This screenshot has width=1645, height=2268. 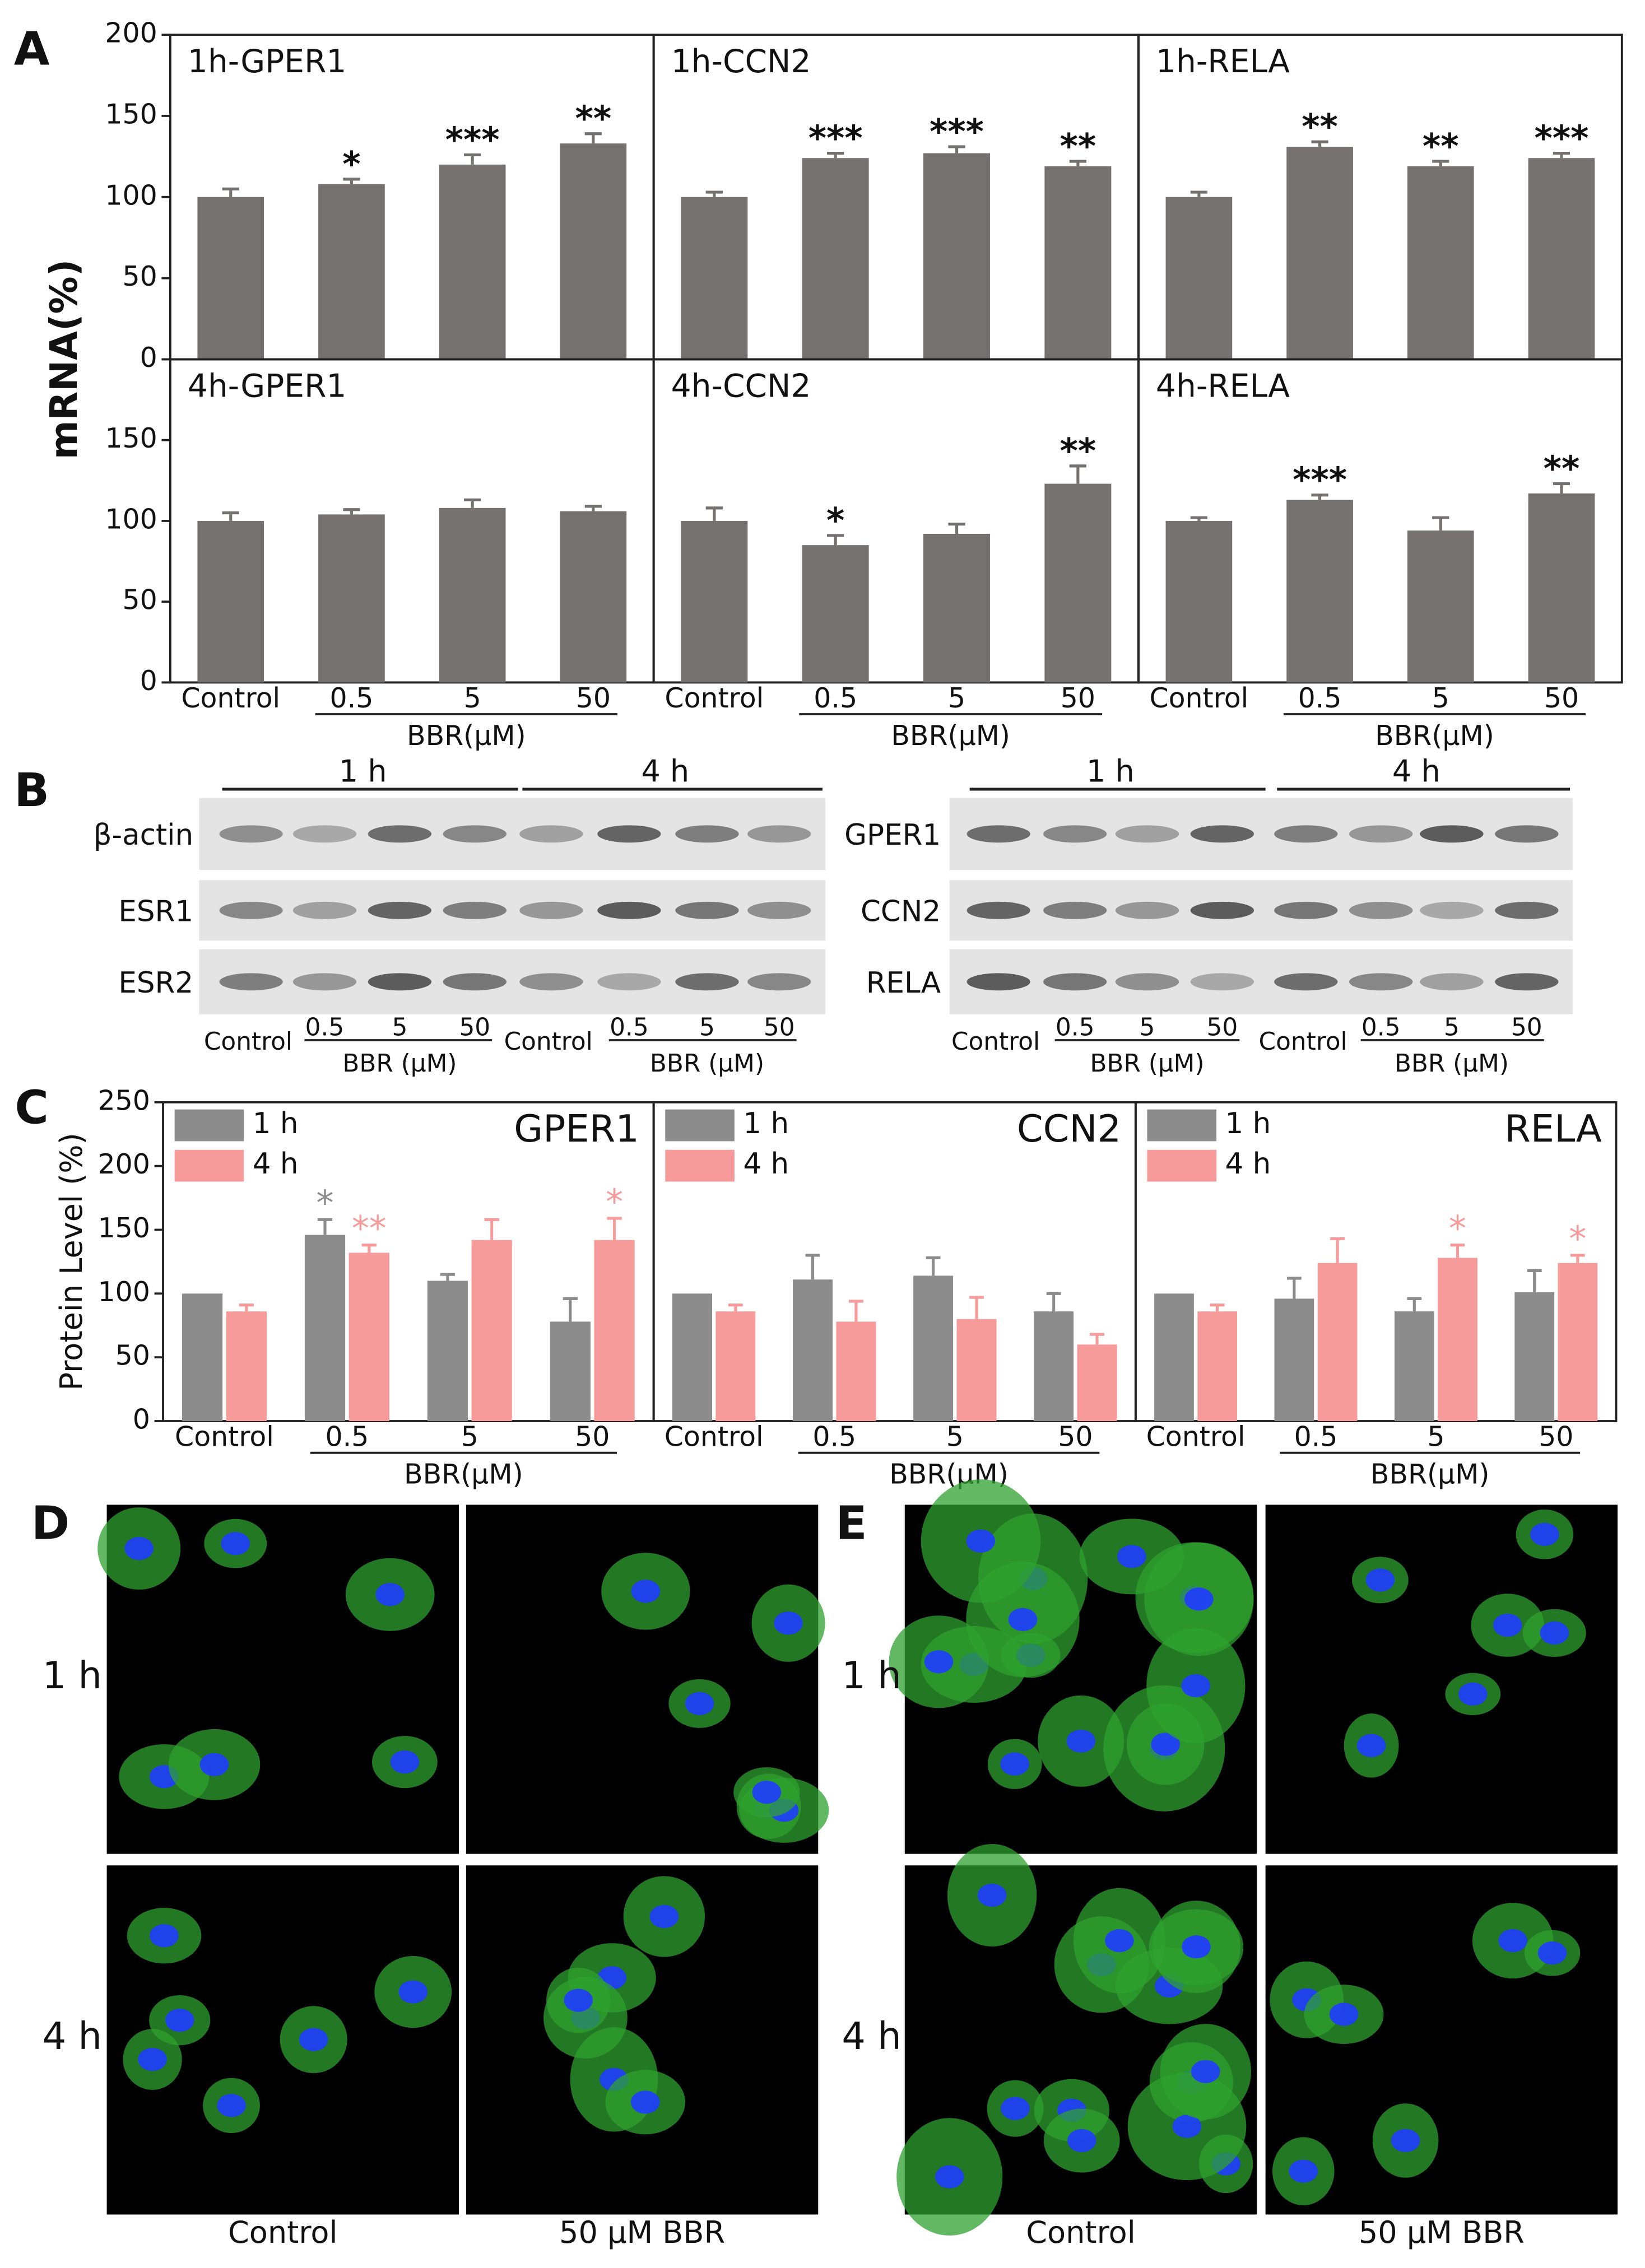 I want to click on lane-group-label: BBR (μM), so click(x=1452, y=1063).